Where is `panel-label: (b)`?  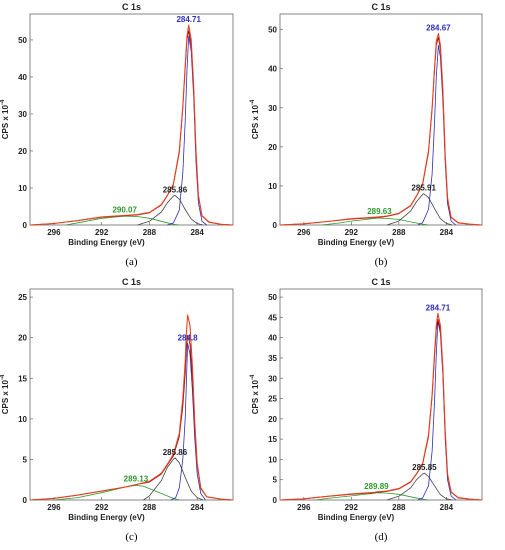
panel-label: (b) is located at coordinates (381, 262).